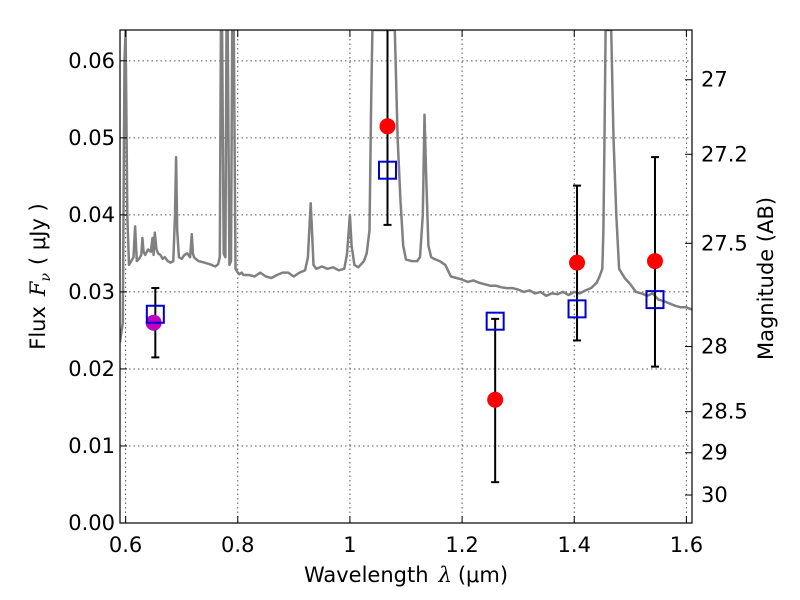 This screenshot has width=800, height=600. I want to click on y-tick-label: 0.03, so click(91, 292).